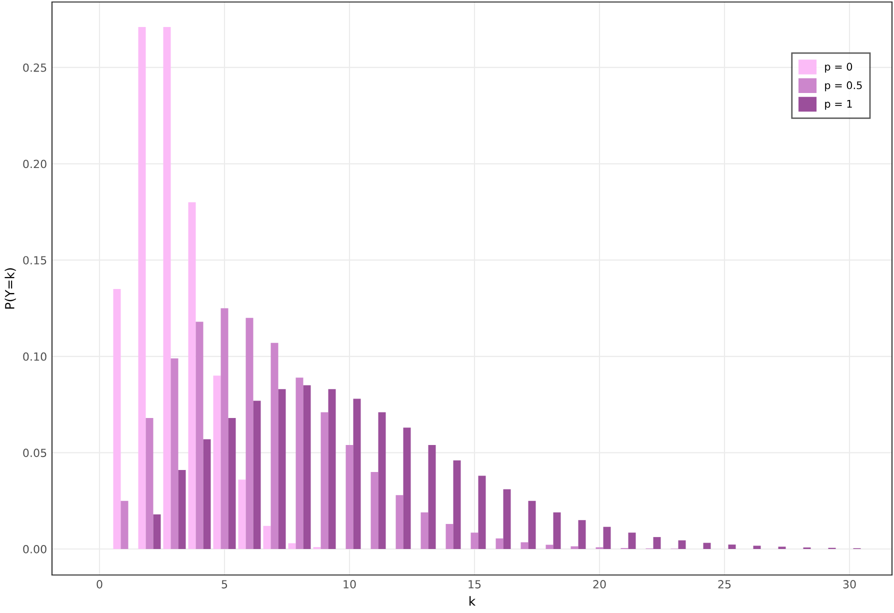 The image size is (894, 613). I want to click on legend-label: p = 1, so click(838, 105).